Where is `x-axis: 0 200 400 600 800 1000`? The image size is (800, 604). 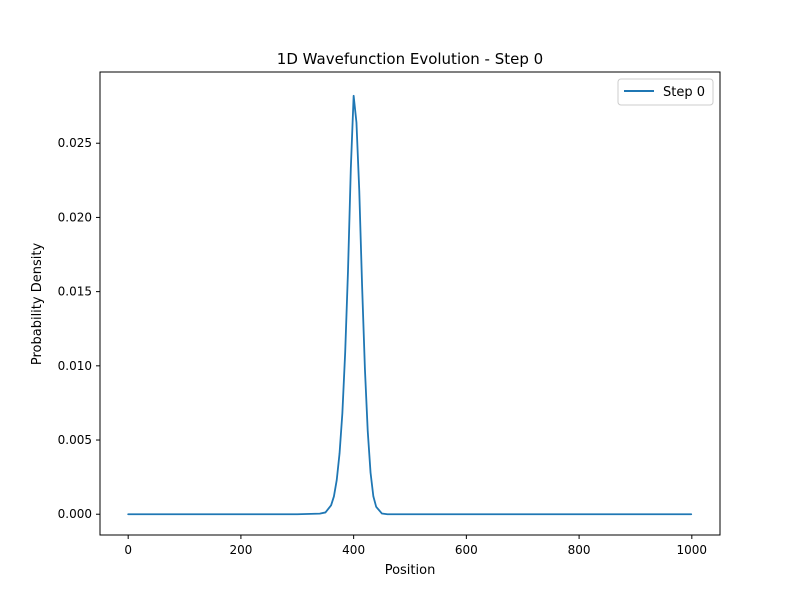
x-axis: 0 200 400 600 800 1000 is located at coordinates (415, 546).